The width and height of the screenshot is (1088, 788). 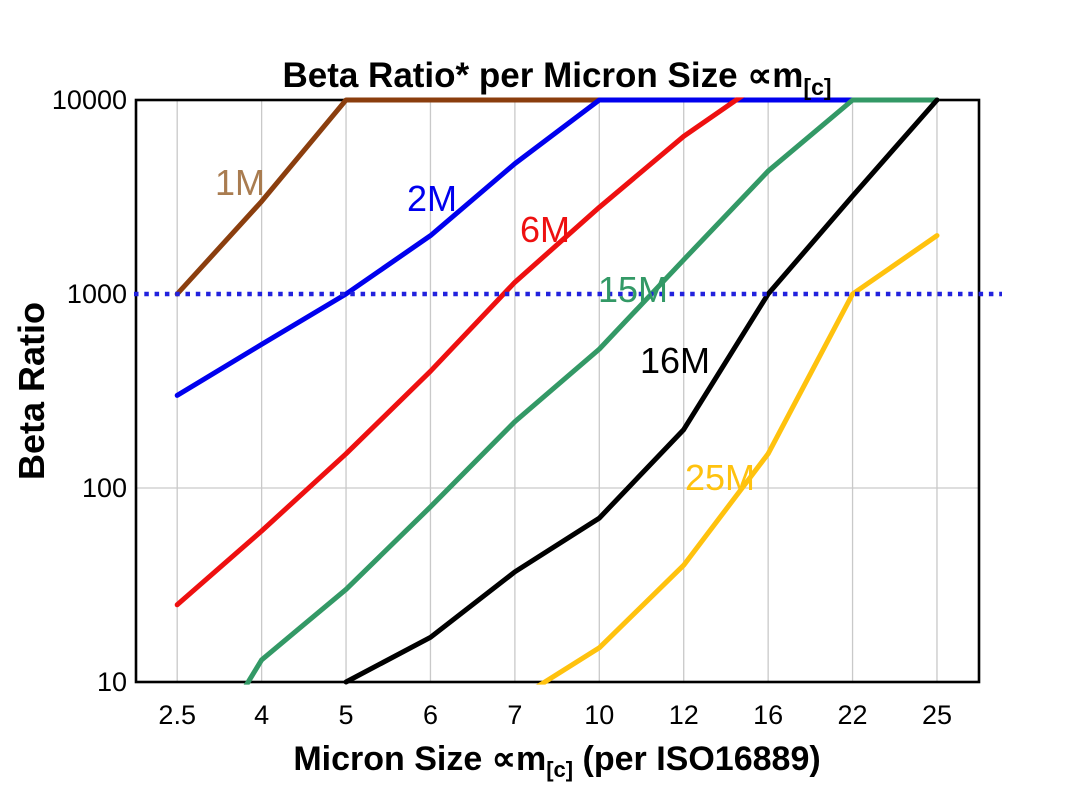 What do you see at coordinates (556, 78) in the screenshot?
I see `chart-title: Beta Ratio* per Micron Size ∝m[c]` at bounding box center [556, 78].